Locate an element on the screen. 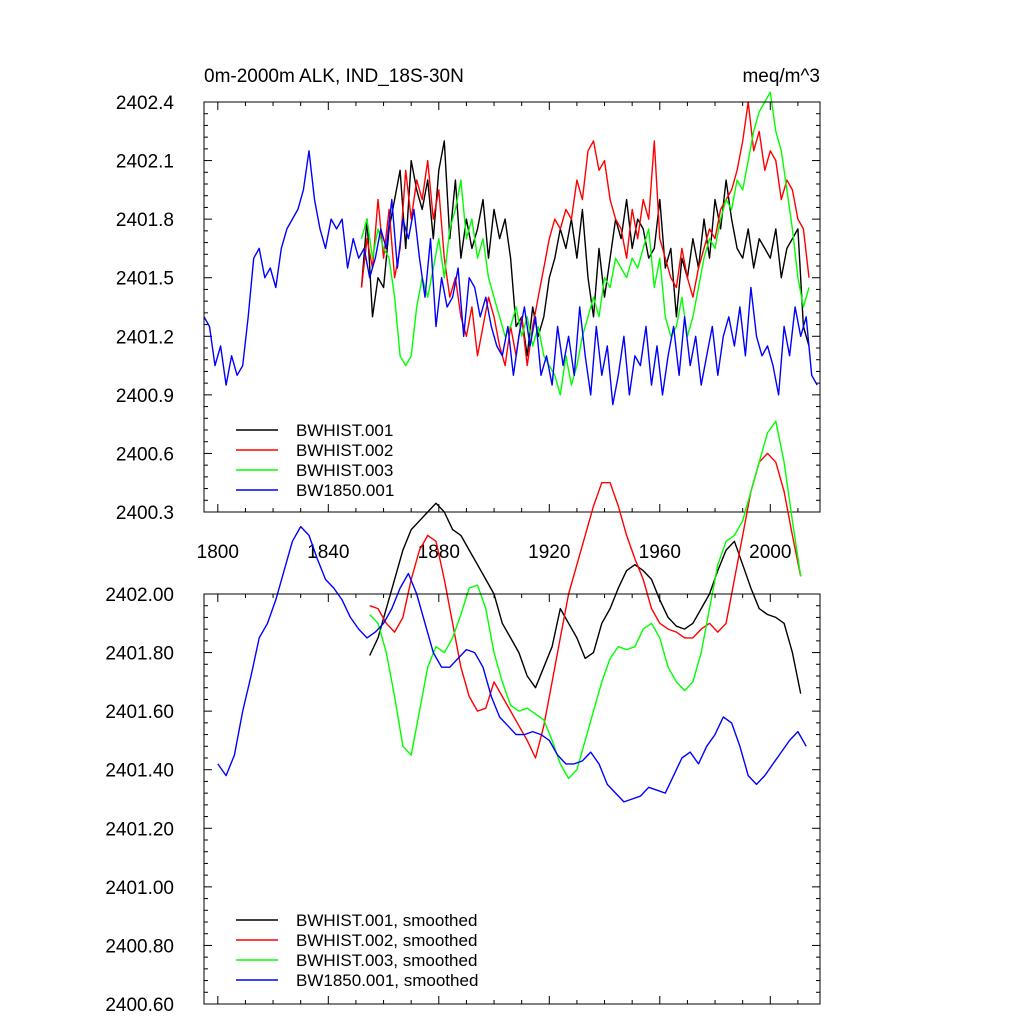 The image size is (1024, 1024). y-tick-label: 2400.3 is located at coordinates (145, 513).